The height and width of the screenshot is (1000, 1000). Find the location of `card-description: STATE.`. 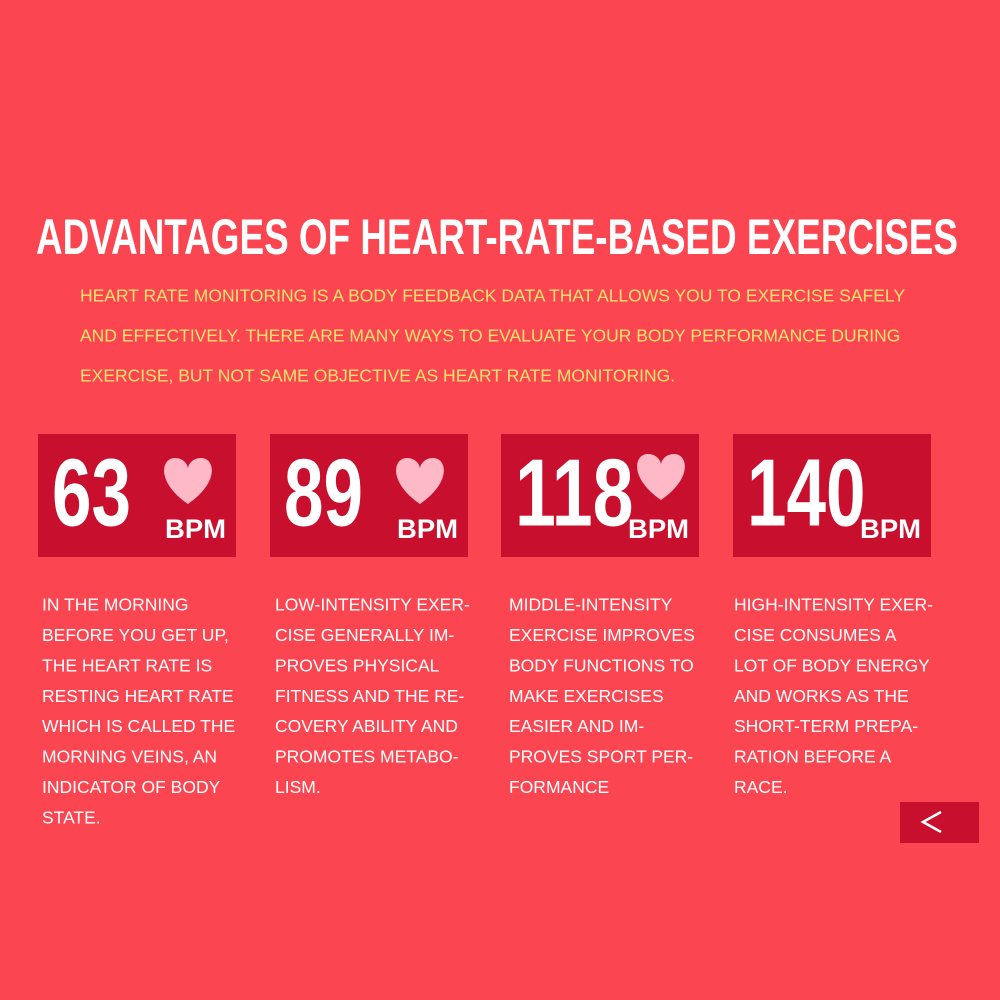

card-description: STATE. is located at coordinates (71, 817).